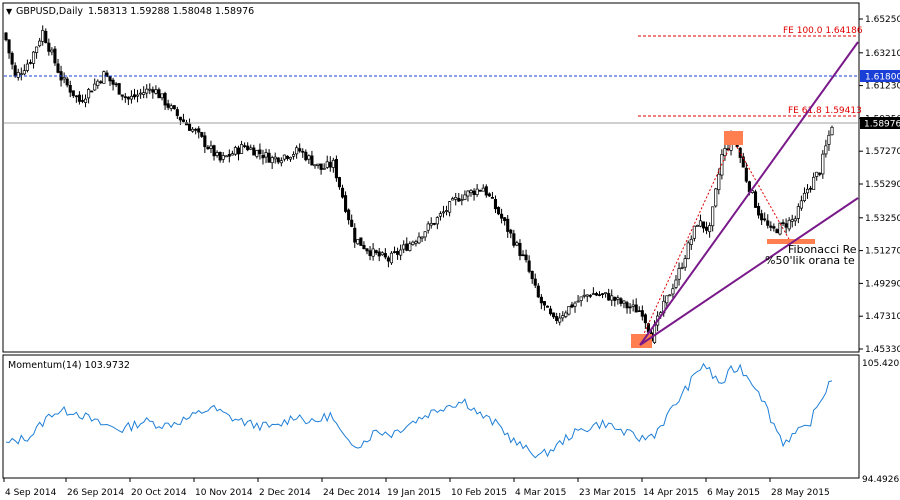 The image size is (900, 500). What do you see at coordinates (285, 493) in the screenshot?
I see `x-tick-label: 2 Dec 2014` at bounding box center [285, 493].